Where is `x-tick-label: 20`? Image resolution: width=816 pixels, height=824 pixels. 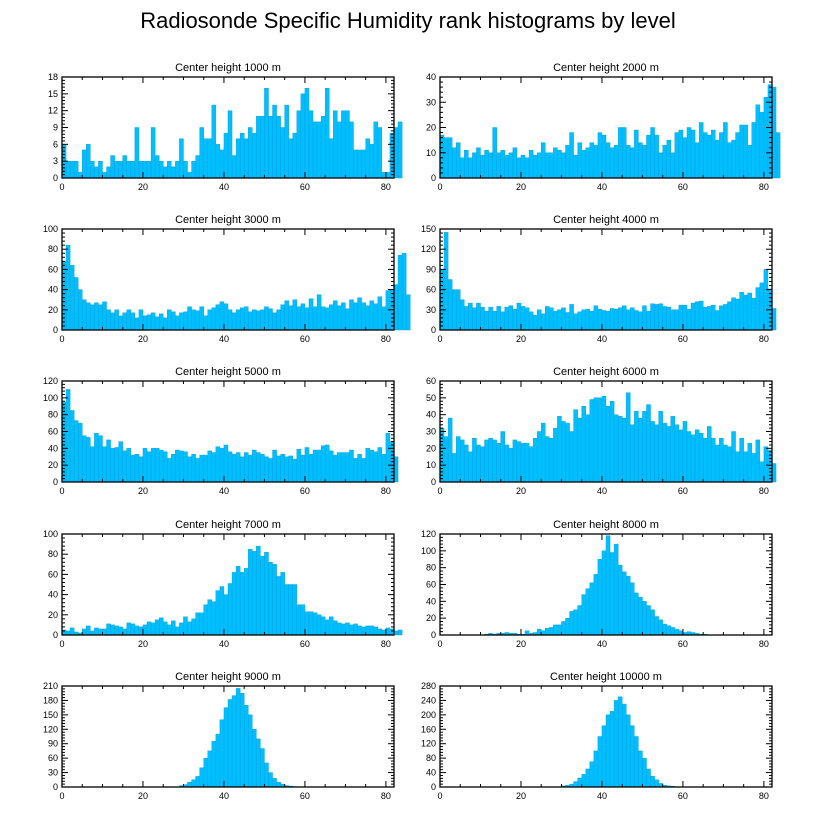
x-tick-label: 20 is located at coordinates (521, 491).